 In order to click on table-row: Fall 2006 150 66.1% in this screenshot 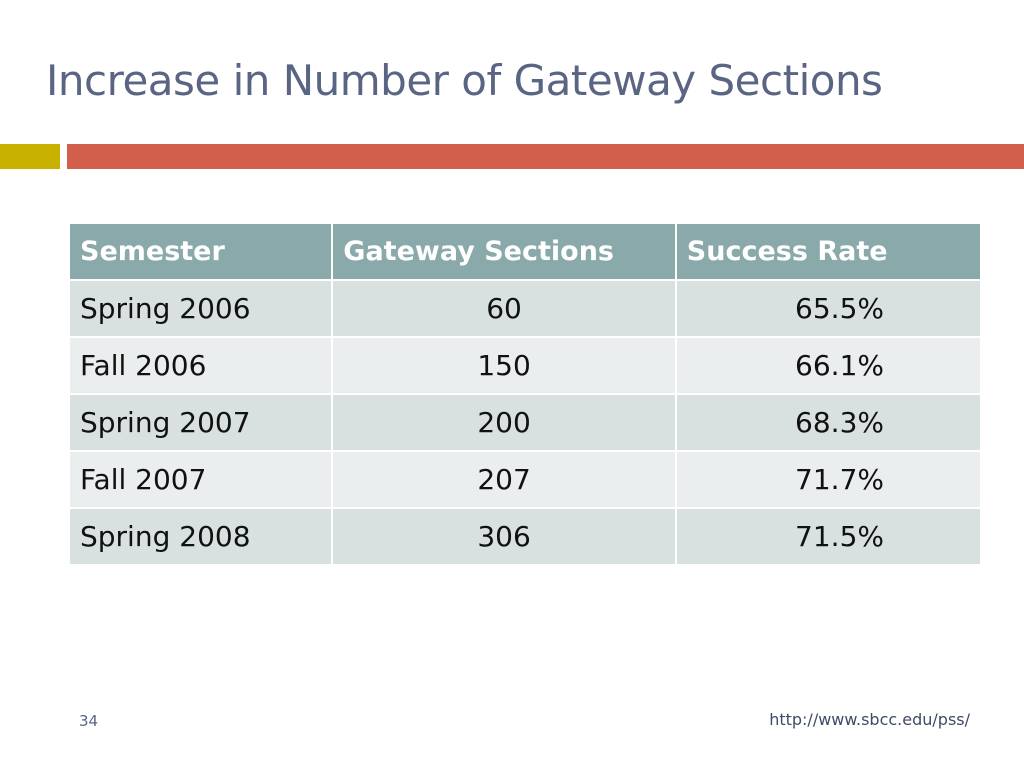, I will do `click(525, 365)`.